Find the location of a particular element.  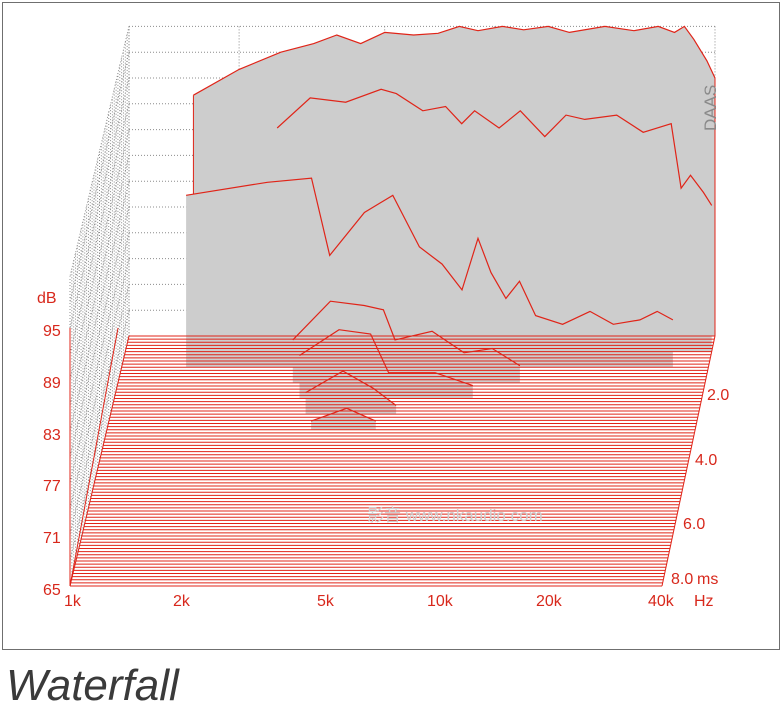

y-tick-label: 83 is located at coordinates (52, 435).